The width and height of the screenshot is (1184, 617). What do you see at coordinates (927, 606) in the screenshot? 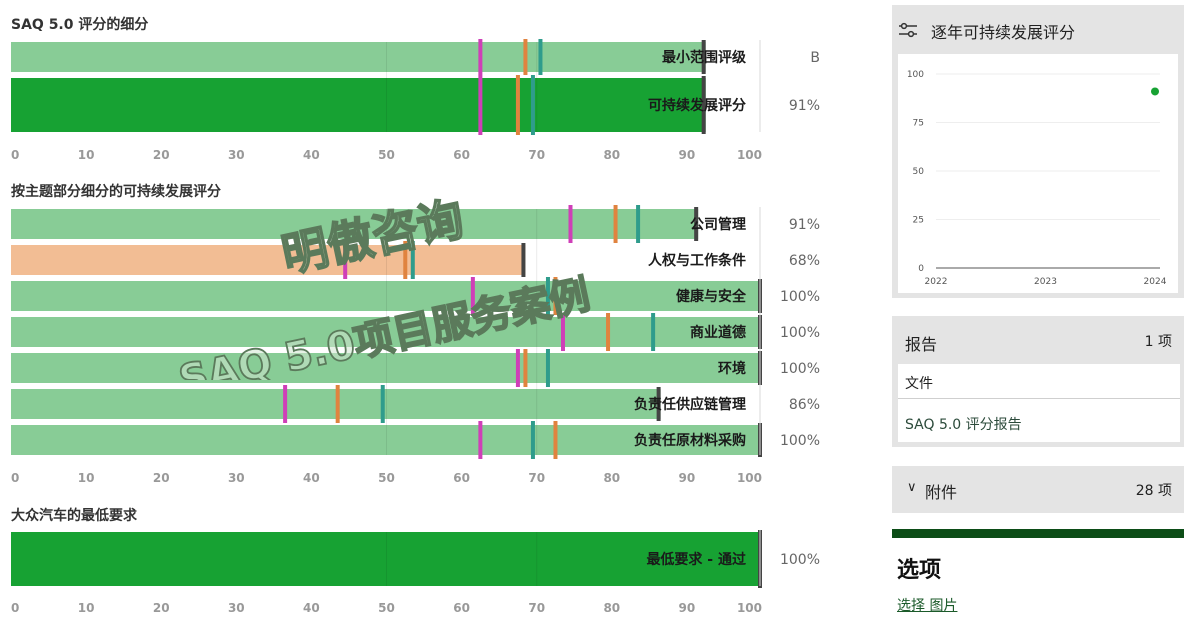
I see `select-image-link: 选择 图片` at bounding box center [927, 606].